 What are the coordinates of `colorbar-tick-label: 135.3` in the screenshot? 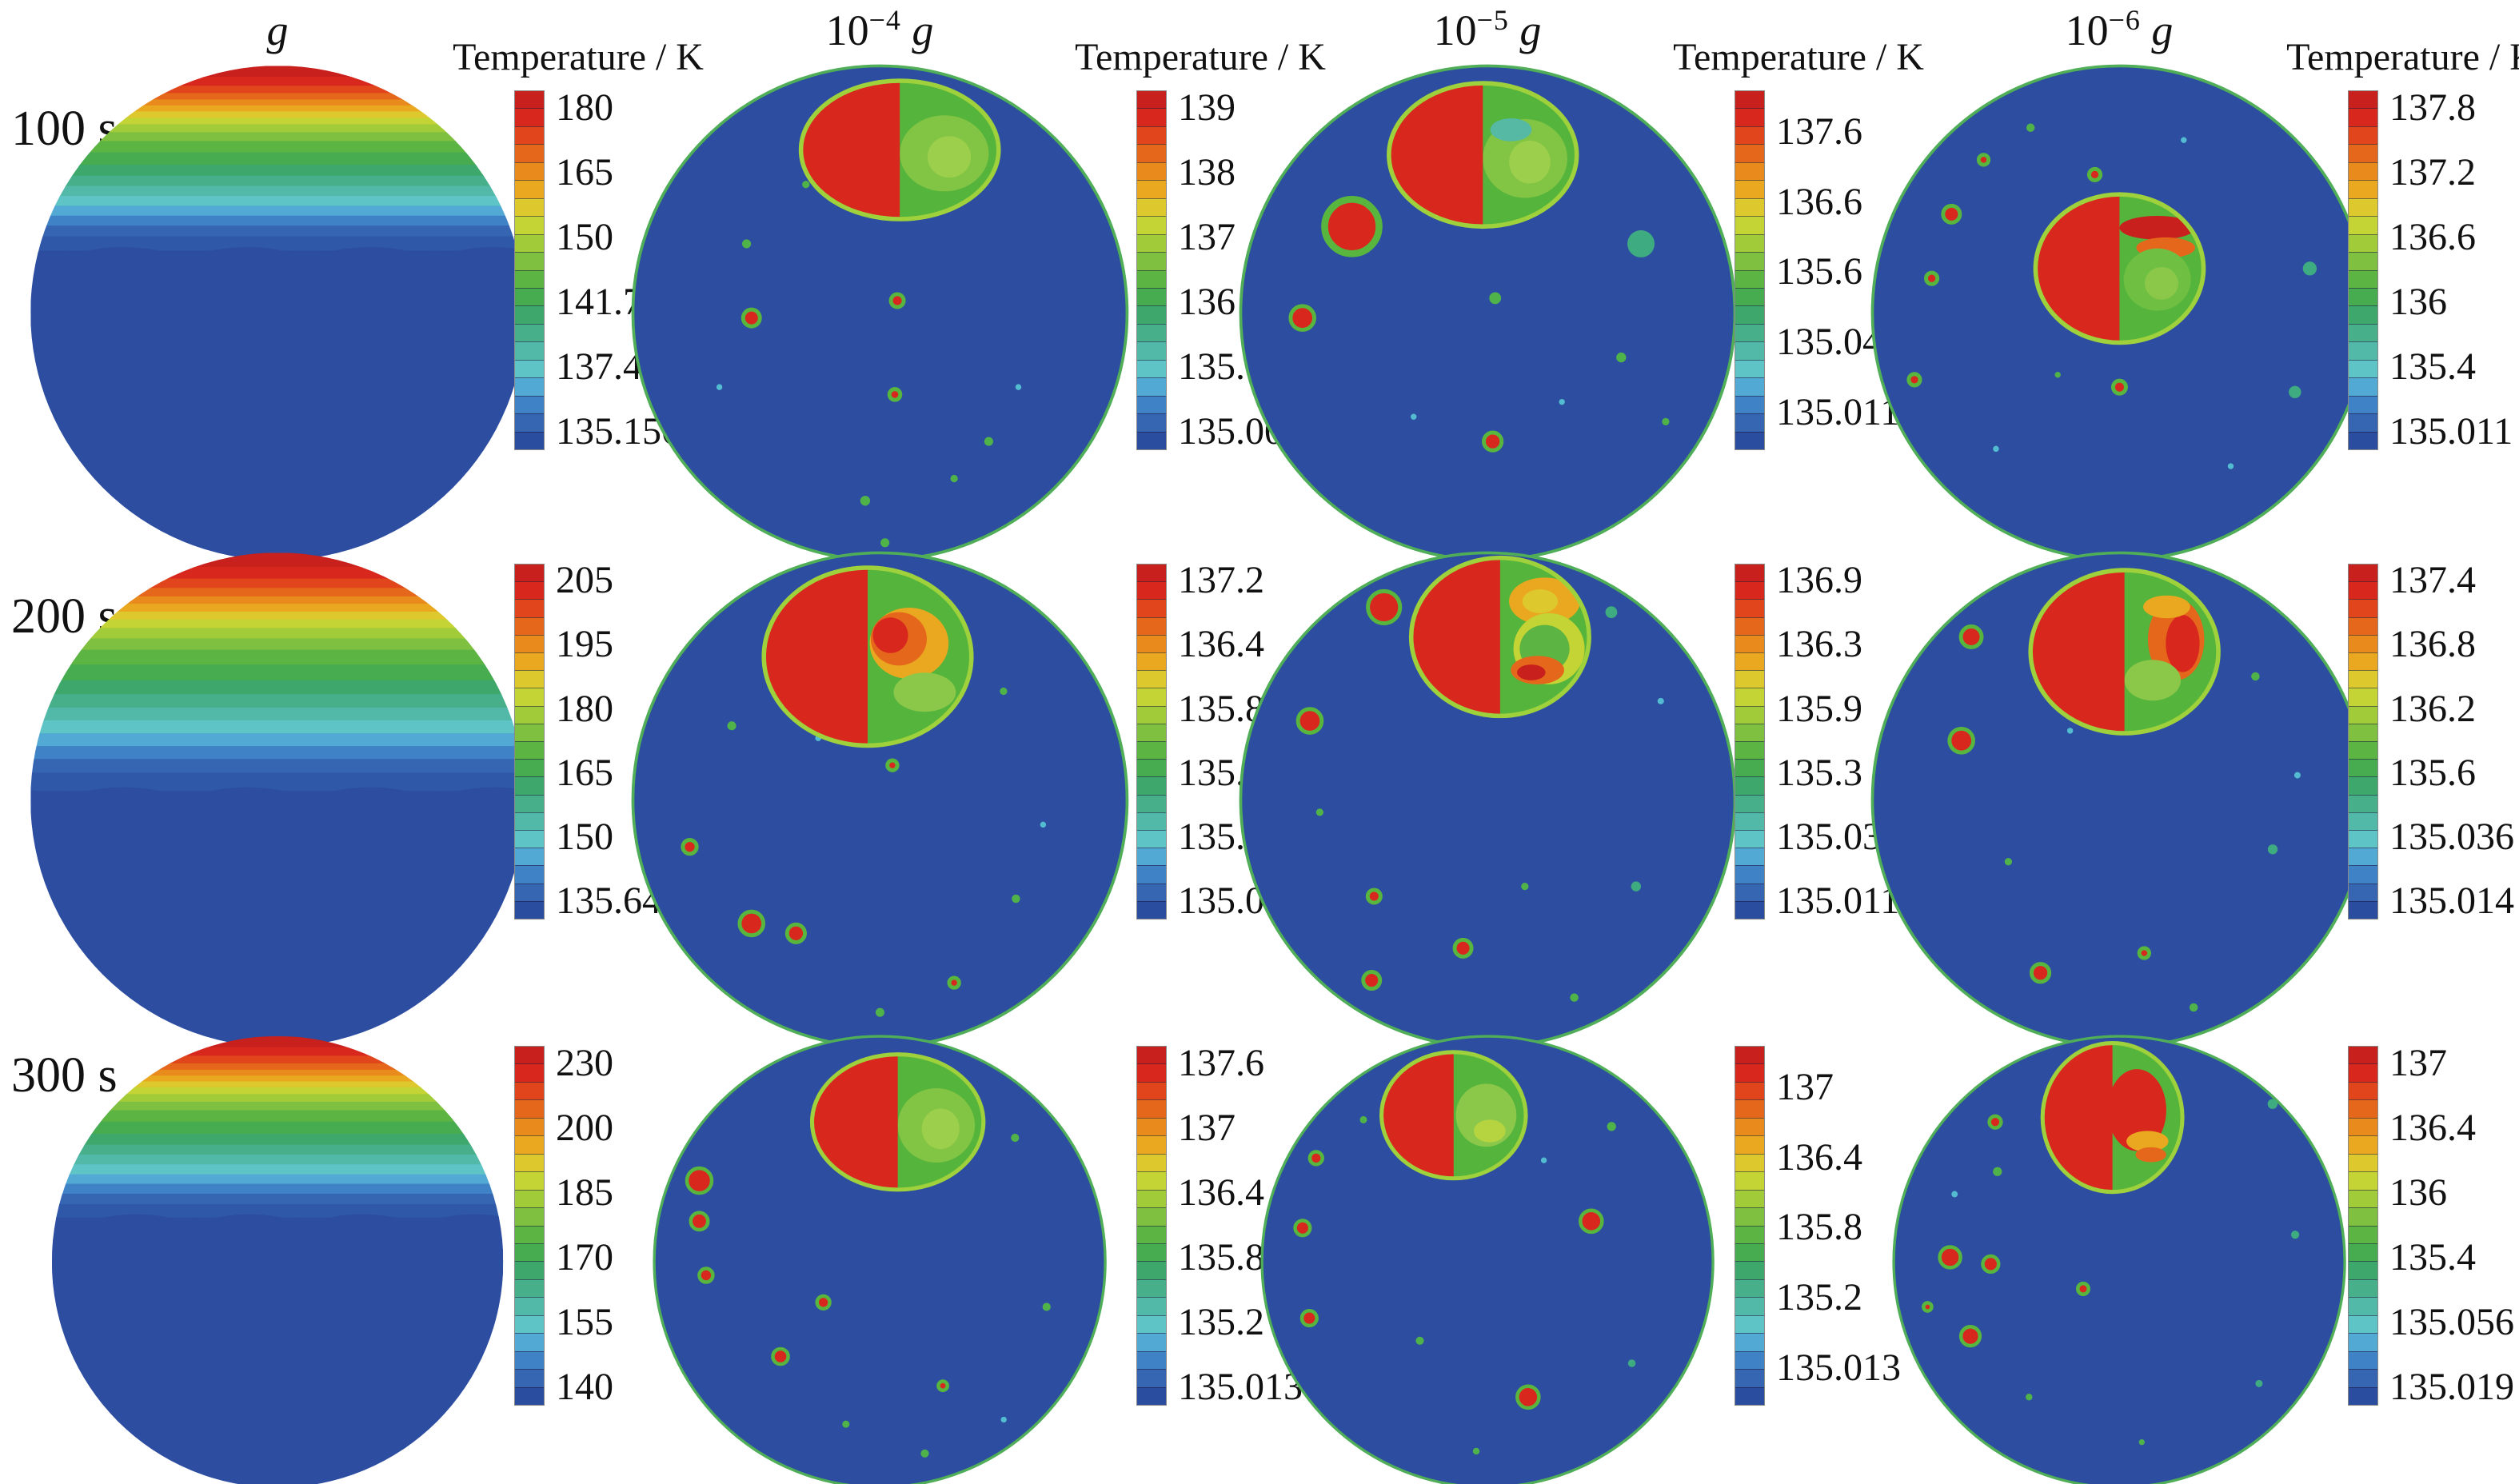 It's located at (1819, 772).